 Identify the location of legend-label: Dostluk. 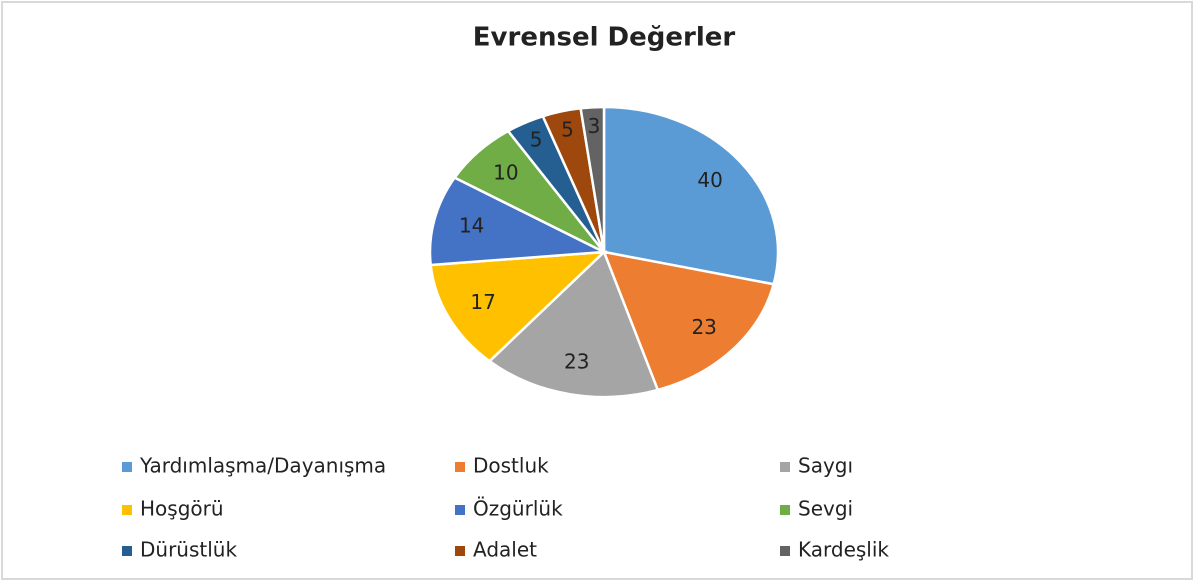
(511, 466).